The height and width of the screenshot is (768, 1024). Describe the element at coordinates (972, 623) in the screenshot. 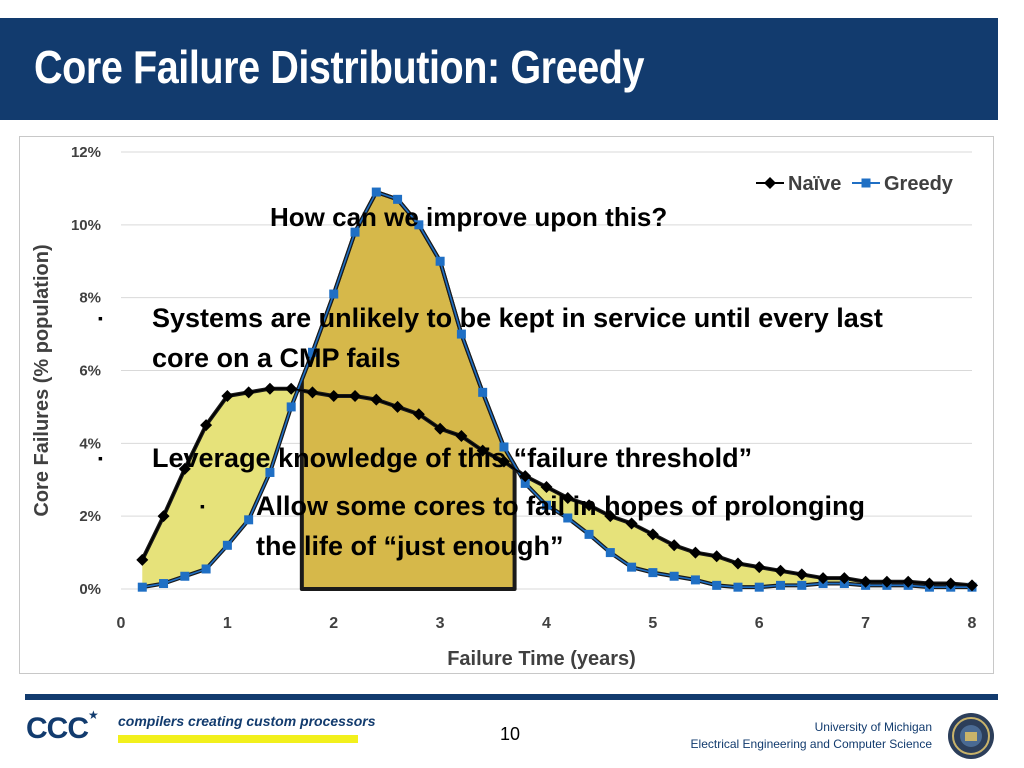

I see `x-tick-label: 8` at that location.